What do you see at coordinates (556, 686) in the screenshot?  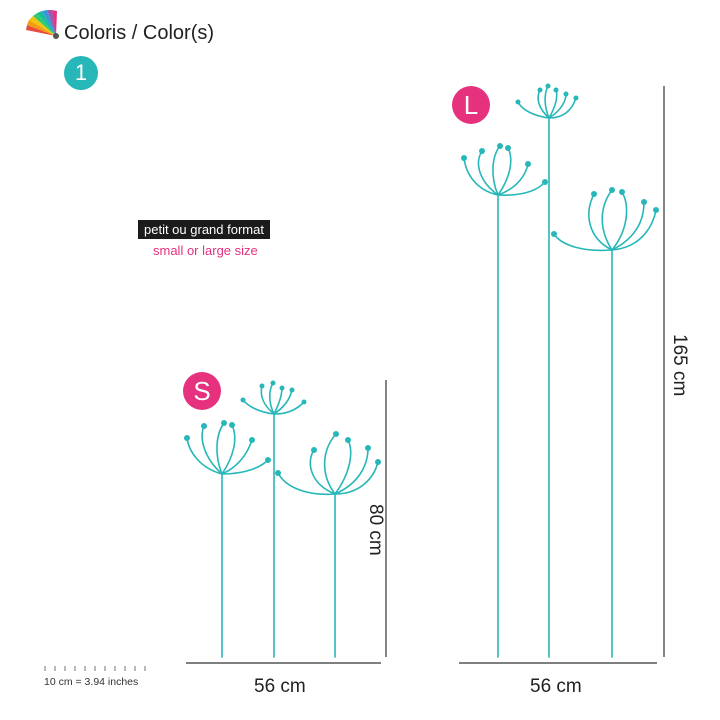 I see `large-width-label: 56 cm` at bounding box center [556, 686].